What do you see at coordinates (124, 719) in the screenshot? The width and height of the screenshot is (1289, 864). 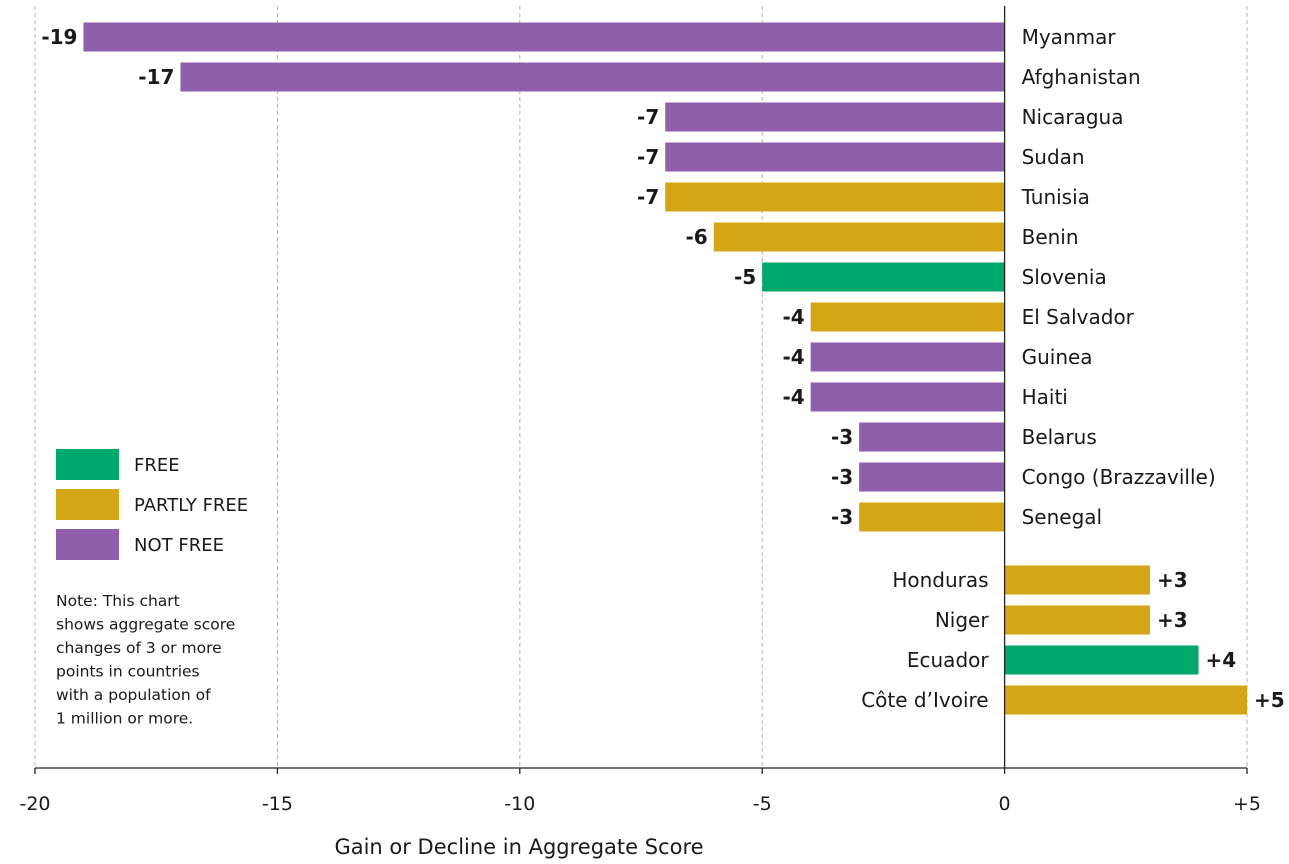 I see `note-line: 1 million or more.` at bounding box center [124, 719].